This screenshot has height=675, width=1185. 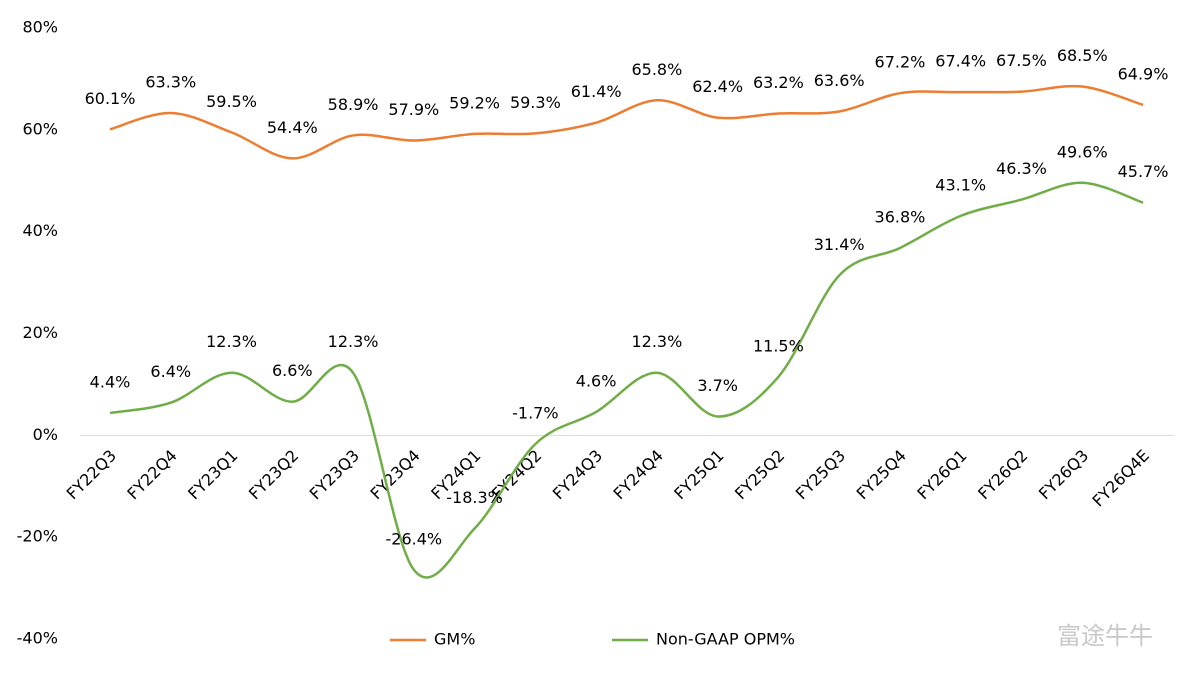 I want to click on x-tick-label: FY26Q2, so click(x=1002, y=474).